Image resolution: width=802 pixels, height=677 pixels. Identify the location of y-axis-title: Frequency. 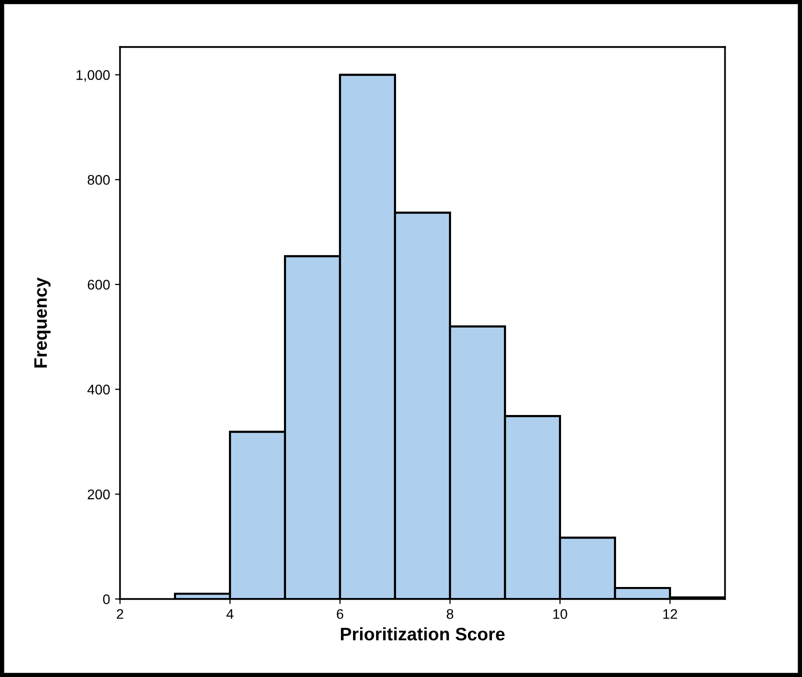
(42, 322).